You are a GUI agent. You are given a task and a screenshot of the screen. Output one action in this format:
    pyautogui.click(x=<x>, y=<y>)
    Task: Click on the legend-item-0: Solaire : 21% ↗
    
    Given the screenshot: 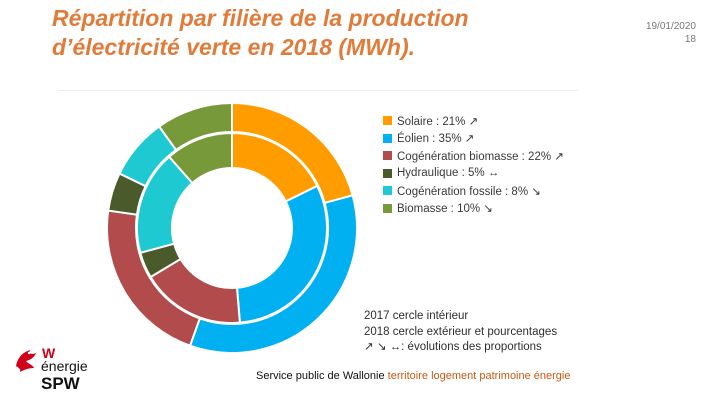 What is the action you would take?
    pyautogui.click(x=473, y=121)
    